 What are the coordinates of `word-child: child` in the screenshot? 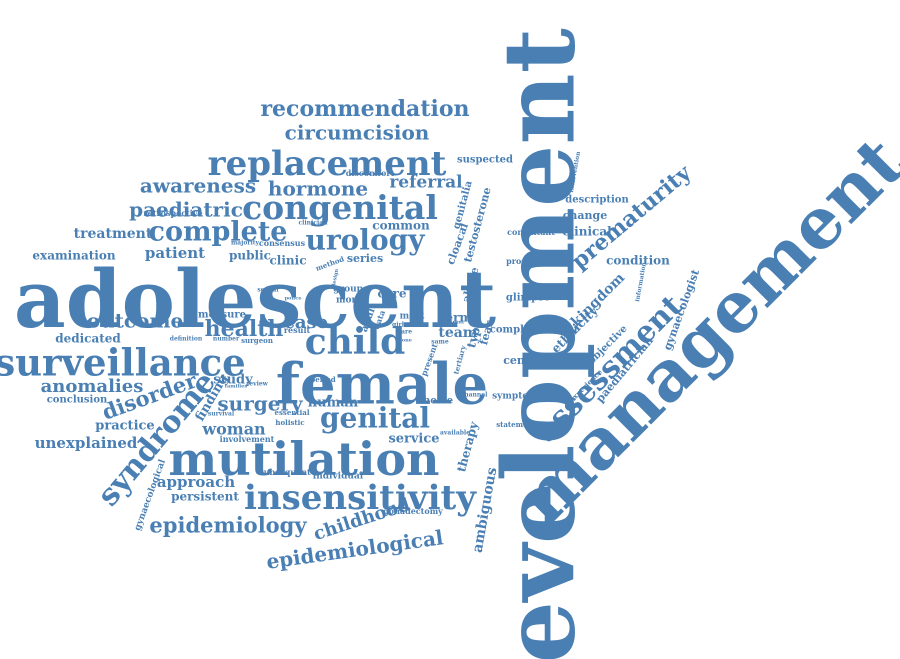 It's located at (355, 342).